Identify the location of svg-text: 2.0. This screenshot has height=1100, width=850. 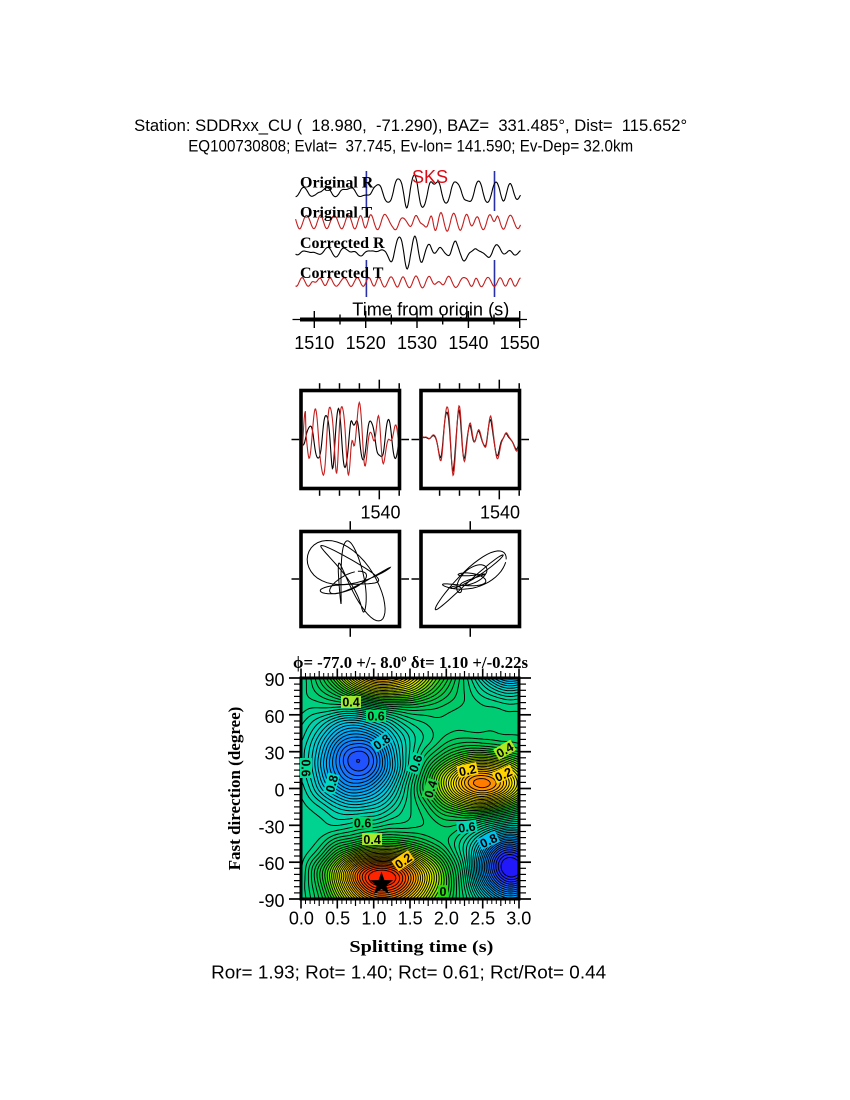
(446, 919).